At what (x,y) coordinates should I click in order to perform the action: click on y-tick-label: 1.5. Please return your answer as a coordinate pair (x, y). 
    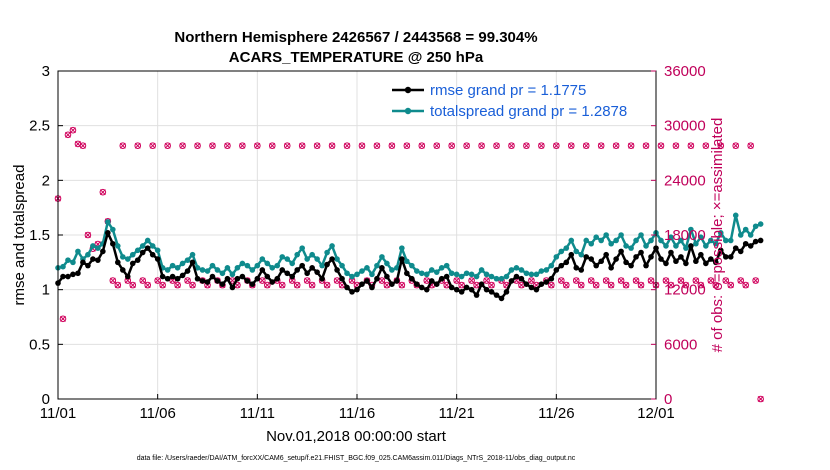
    Looking at the image, I should click on (39, 235).